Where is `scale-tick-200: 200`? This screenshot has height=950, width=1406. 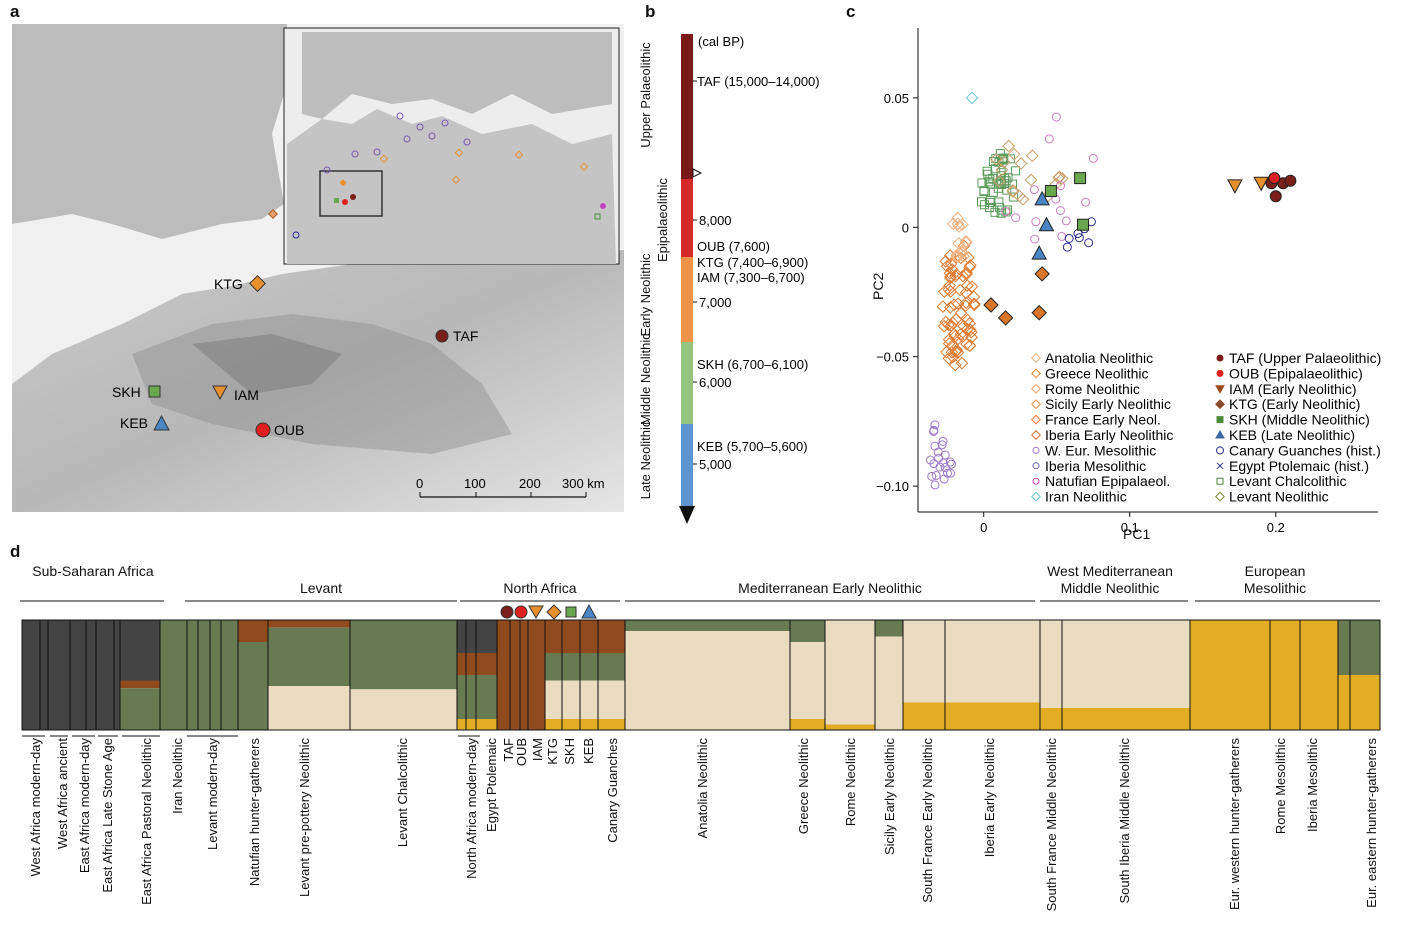 scale-tick-200: 200 is located at coordinates (530, 483).